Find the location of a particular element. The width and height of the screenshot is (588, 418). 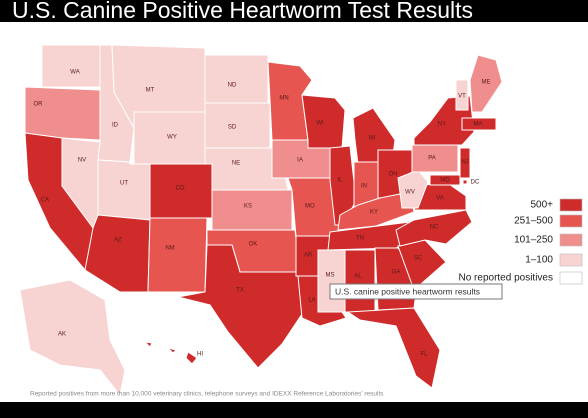

state-label: NE is located at coordinates (236, 164).